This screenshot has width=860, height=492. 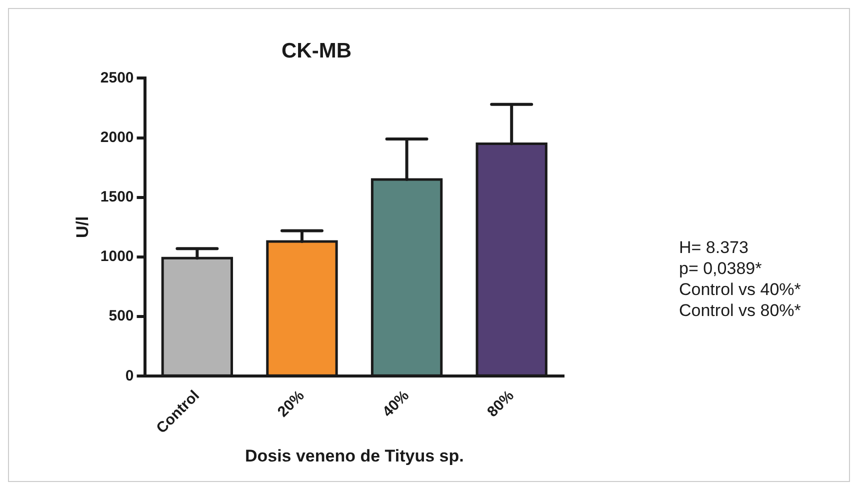 I want to click on text: H= 8.373, so click(x=714, y=247).